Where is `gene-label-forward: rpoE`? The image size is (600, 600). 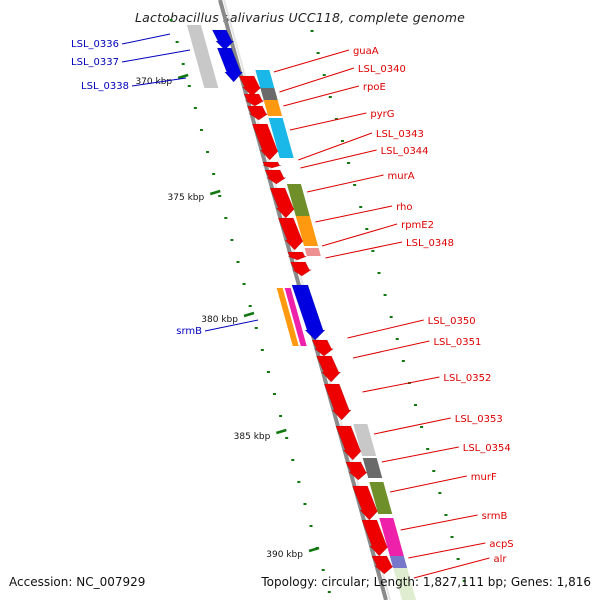 gene-label-forward: rpoE is located at coordinates (374, 87).